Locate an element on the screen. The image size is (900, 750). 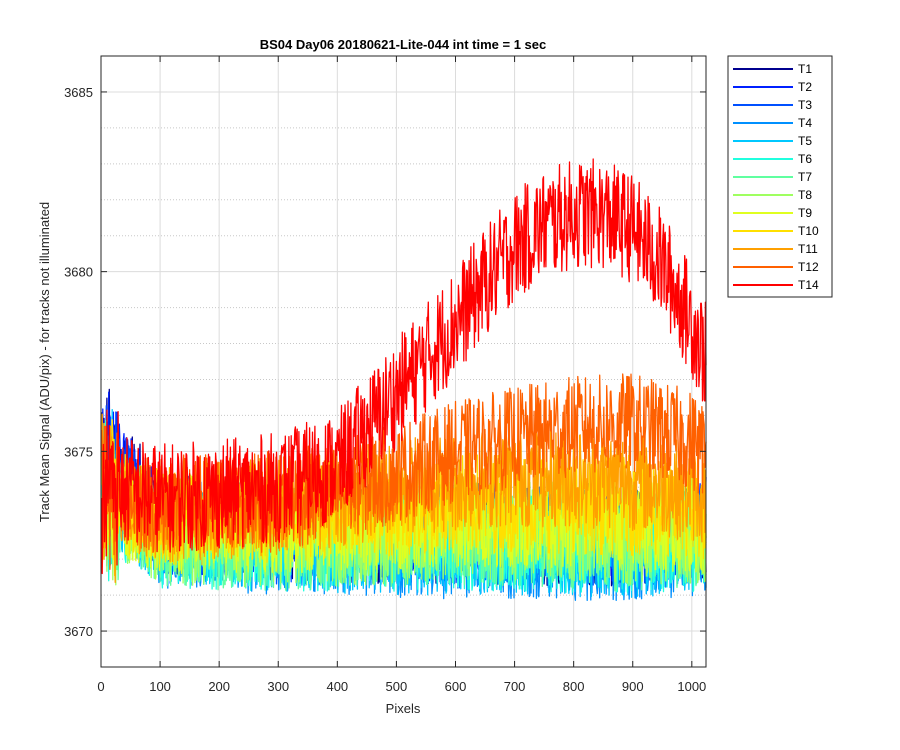
legend-label-T1: T1 is located at coordinates (805, 69).